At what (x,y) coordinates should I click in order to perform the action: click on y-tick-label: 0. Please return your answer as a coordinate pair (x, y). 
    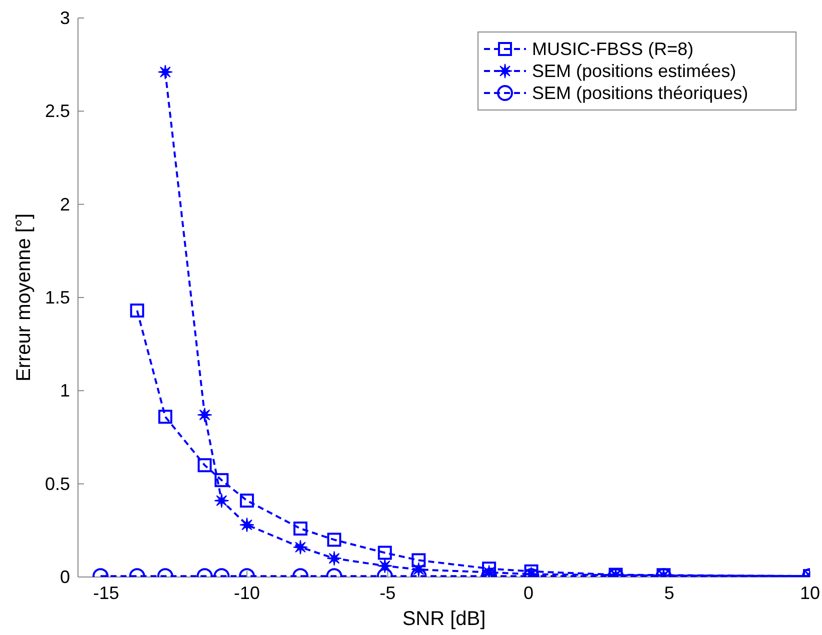
    Looking at the image, I should click on (65, 577).